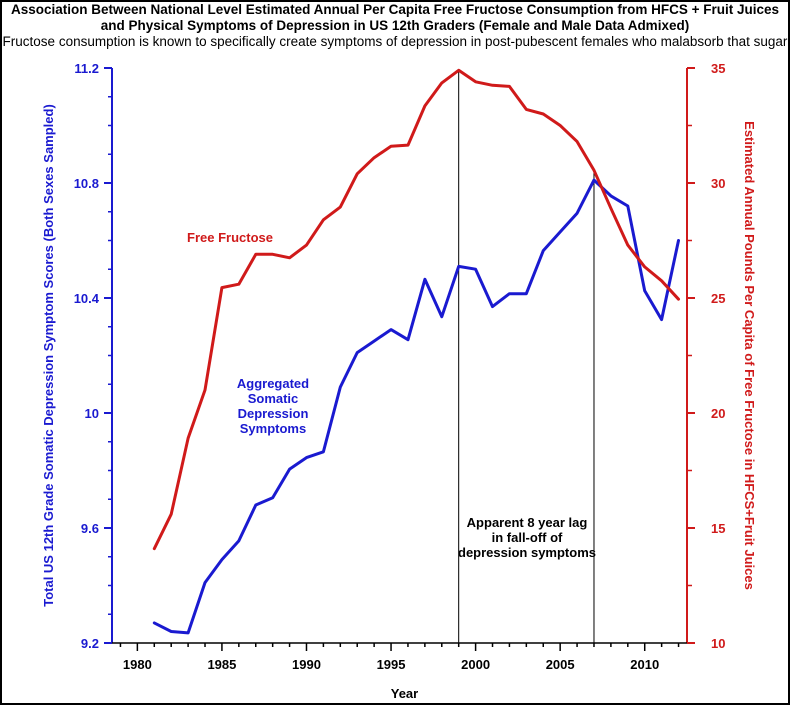 The image size is (790, 705). I want to click on fructose-series-label: Free Fructose, so click(230, 237).